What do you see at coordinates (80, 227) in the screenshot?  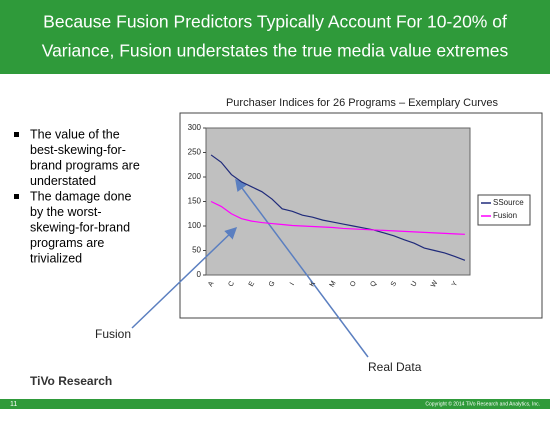 I see `bullet-text: skewing-for-brand` at bounding box center [80, 227].